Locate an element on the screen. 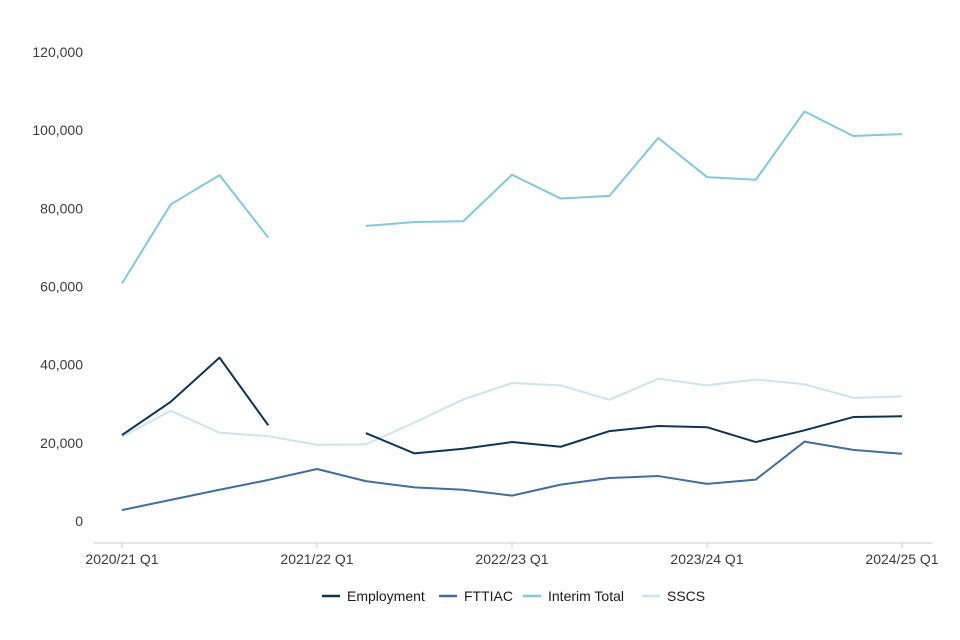 The width and height of the screenshot is (960, 640). y-tick-label: 0 is located at coordinates (79, 521).